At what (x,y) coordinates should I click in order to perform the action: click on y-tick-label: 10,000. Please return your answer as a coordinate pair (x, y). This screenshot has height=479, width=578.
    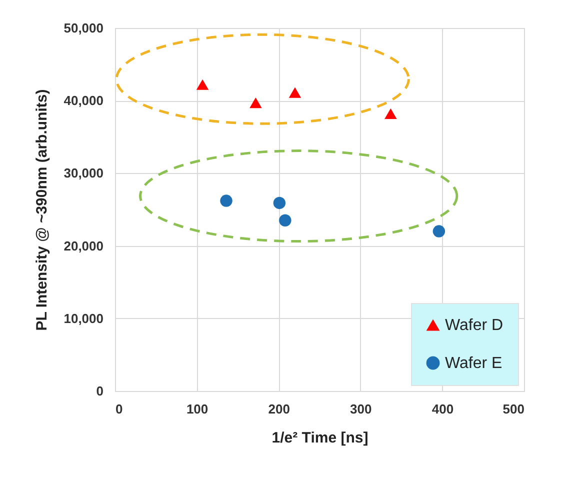
    Looking at the image, I should click on (84, 318).